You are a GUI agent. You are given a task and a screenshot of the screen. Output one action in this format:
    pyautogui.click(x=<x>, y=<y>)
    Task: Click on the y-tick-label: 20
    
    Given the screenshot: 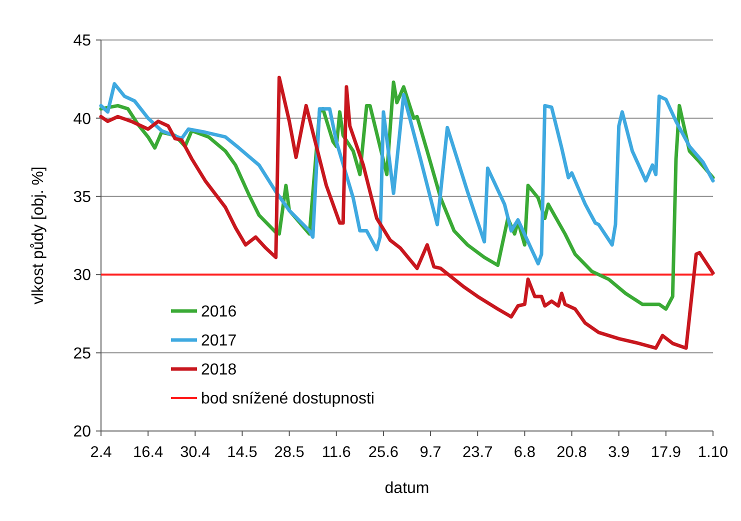 What is the action you would take?
    pyautogui.click(x=82, y=432)
    